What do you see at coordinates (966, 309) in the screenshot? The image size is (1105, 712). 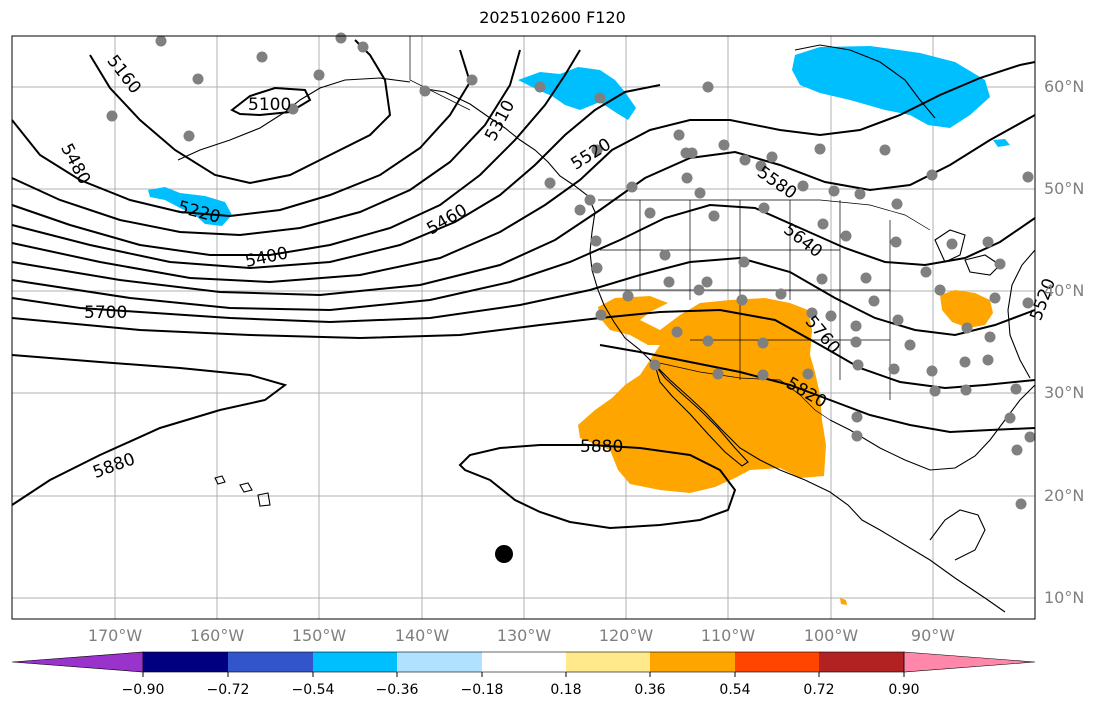 I see `positive-anomaly-midwest` at bounding box center [966, 309].